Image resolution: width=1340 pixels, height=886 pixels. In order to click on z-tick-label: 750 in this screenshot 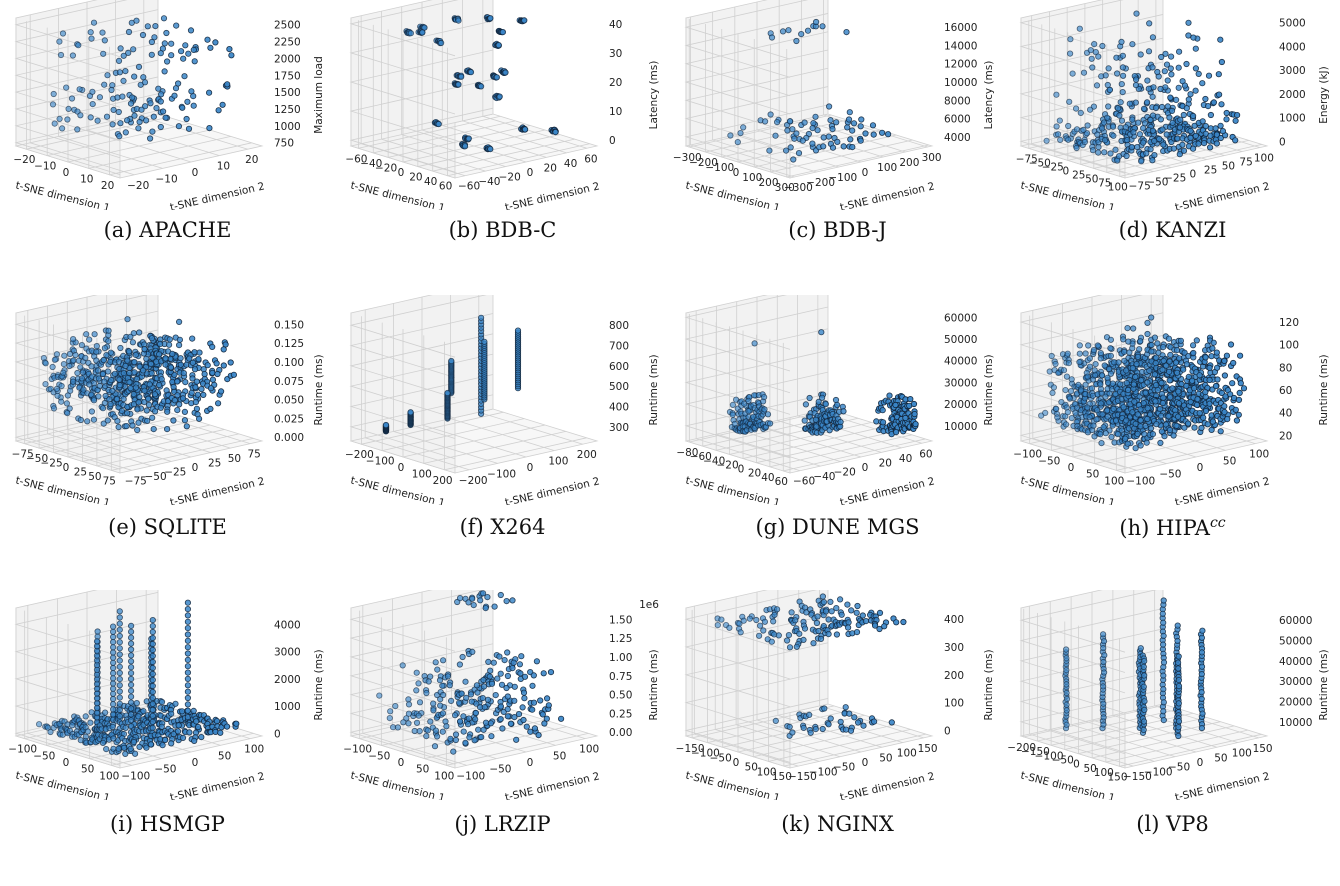, I will do `click(284, 144)`.